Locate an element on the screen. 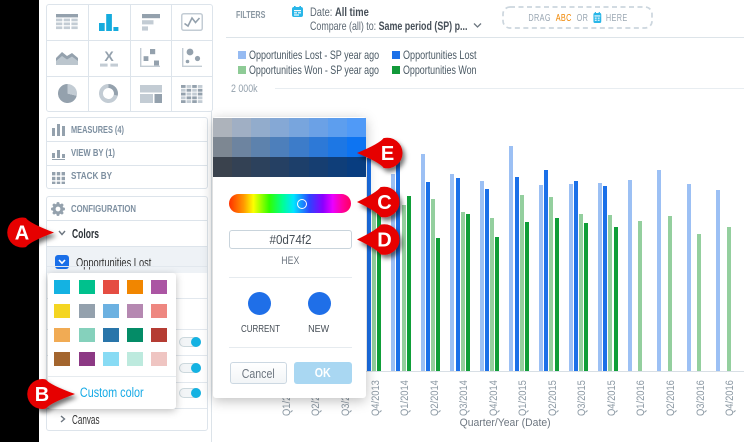 The width and height of the screenshot is (750, 442). svg-text: E is located at coordinates (387, 154).